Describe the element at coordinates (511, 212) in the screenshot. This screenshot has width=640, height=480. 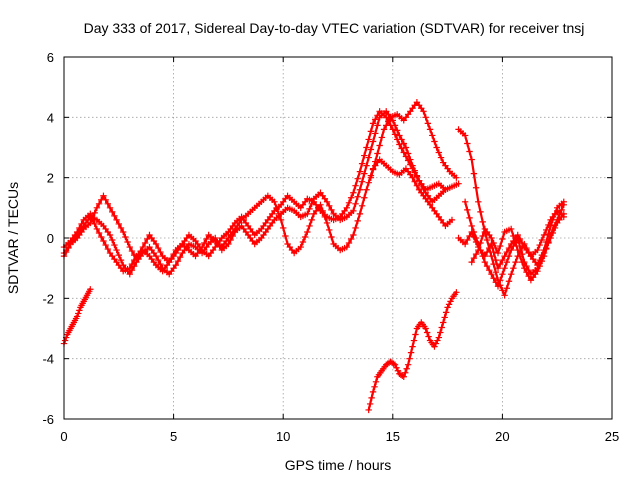
I see `series-trace` at that location.